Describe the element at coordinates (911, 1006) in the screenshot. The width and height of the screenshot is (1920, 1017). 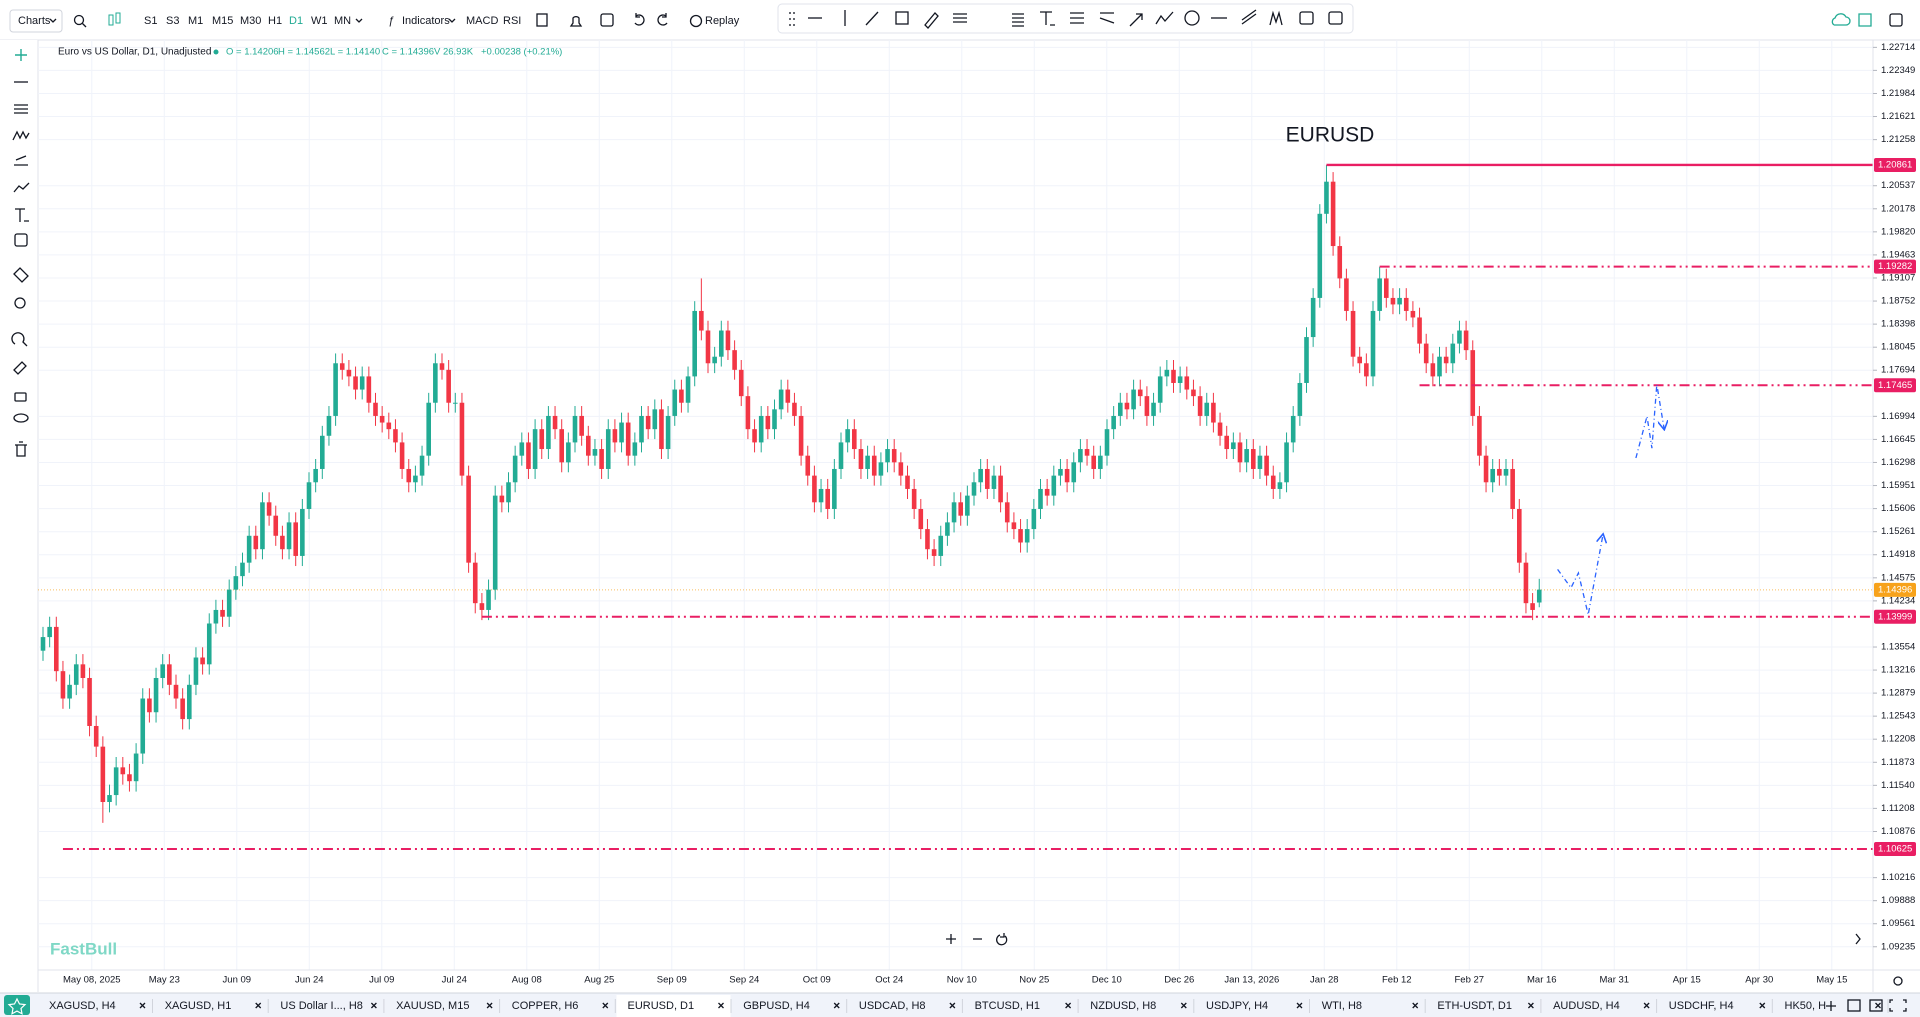
I see `tab: USDCAD, H8` at that location.